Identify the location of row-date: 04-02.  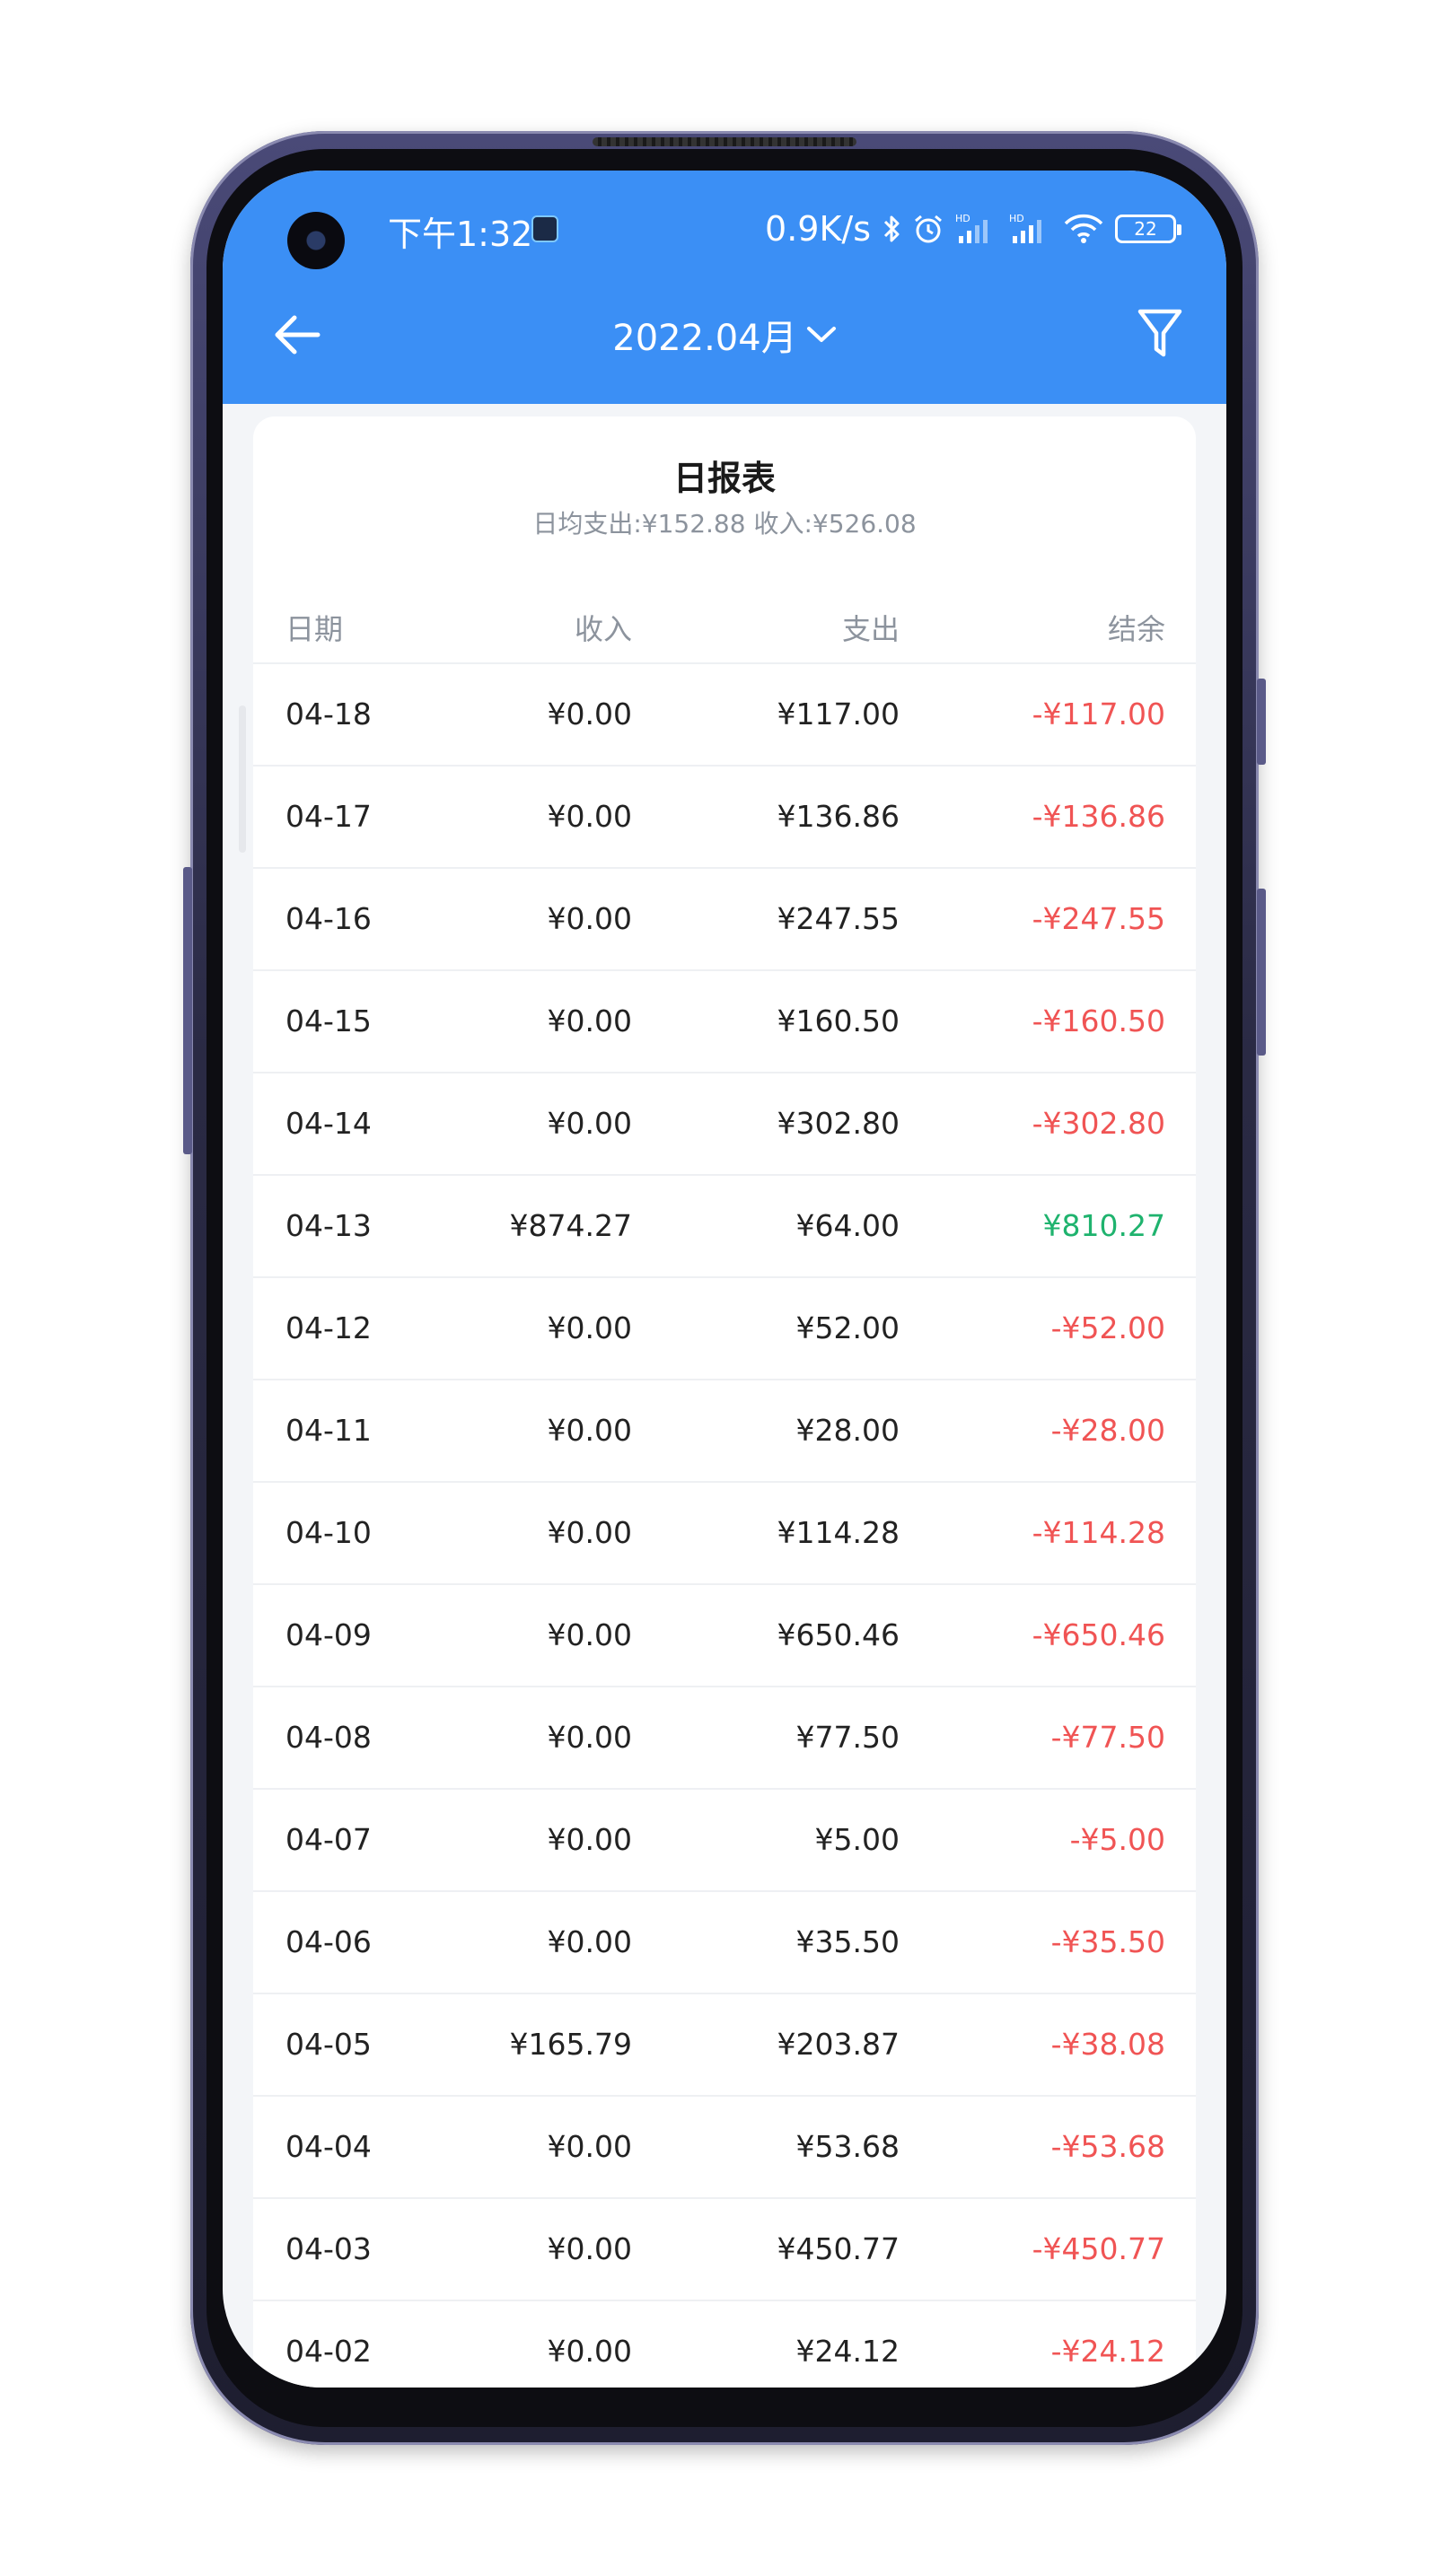
(328, 2351).